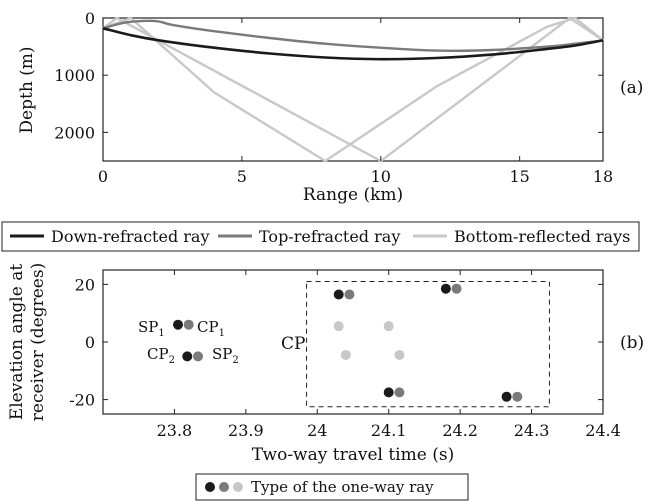 This screenshot has height=502, width=647. What do you see at coordinates (329, 236) in the screenshot?
I see `legend-label-top: Top-refracted ray` at bounding box center [329, 236].